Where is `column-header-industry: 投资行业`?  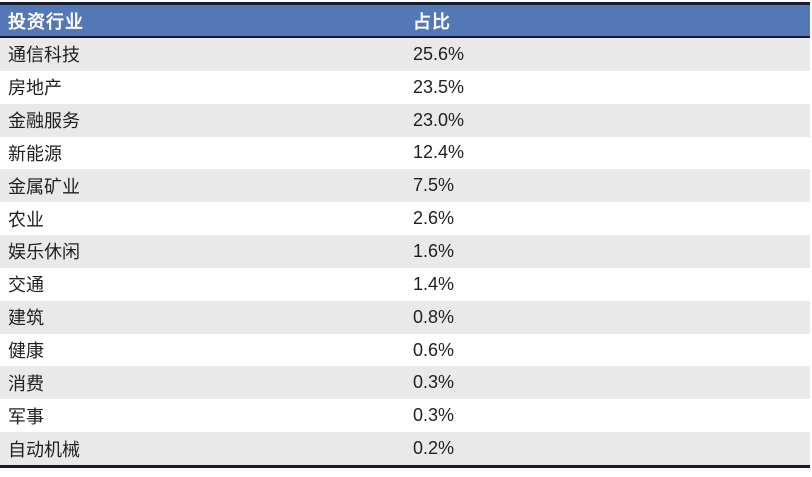 column-header-industry: 投资行业 is located at coordinates (46, 21).